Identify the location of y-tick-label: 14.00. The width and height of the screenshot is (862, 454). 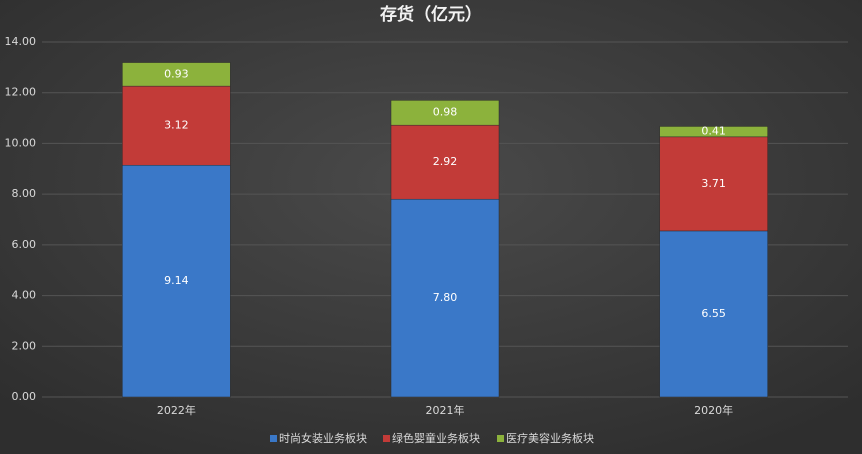
(21, 41).